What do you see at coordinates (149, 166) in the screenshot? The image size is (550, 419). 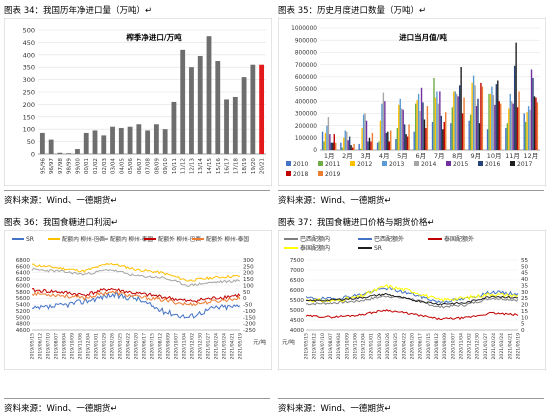 I see `x-tick-label: 07/08` at bounding box center [149, 166].